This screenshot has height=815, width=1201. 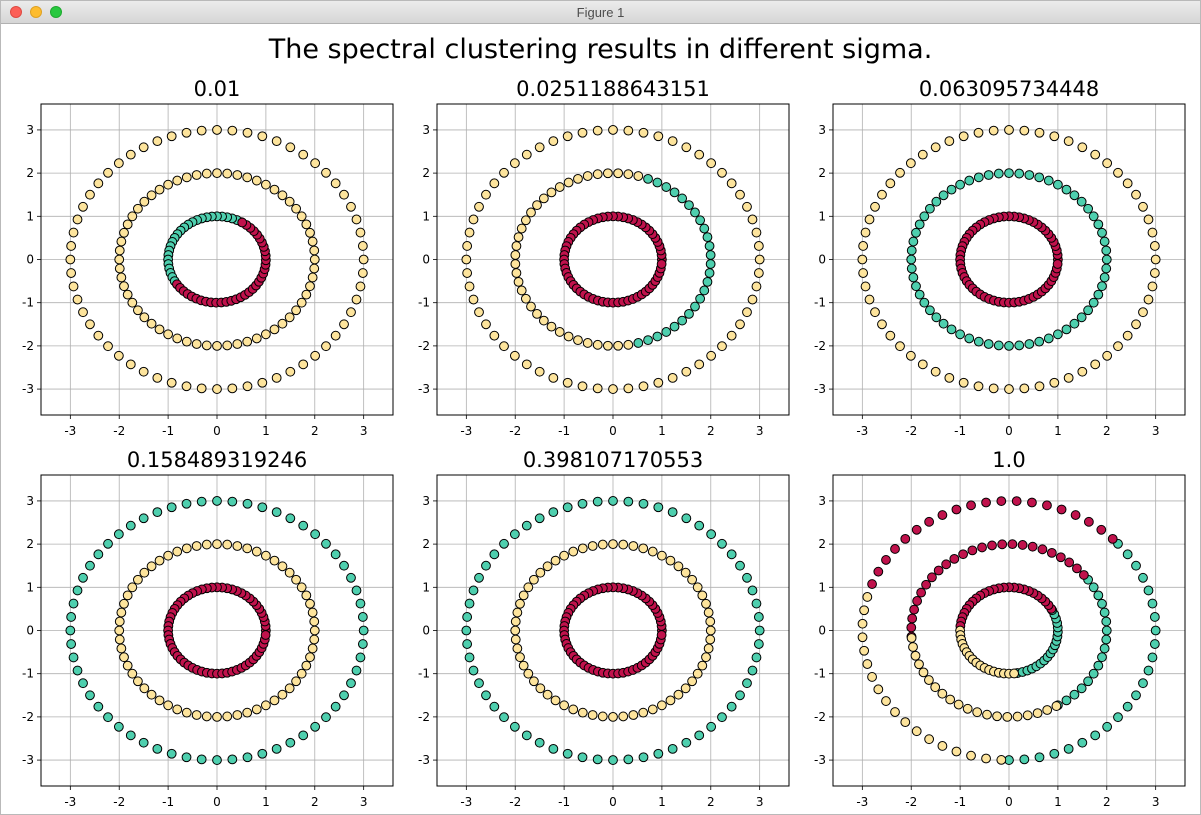 I want to click on minimize-button, so click(x=36, y=12).